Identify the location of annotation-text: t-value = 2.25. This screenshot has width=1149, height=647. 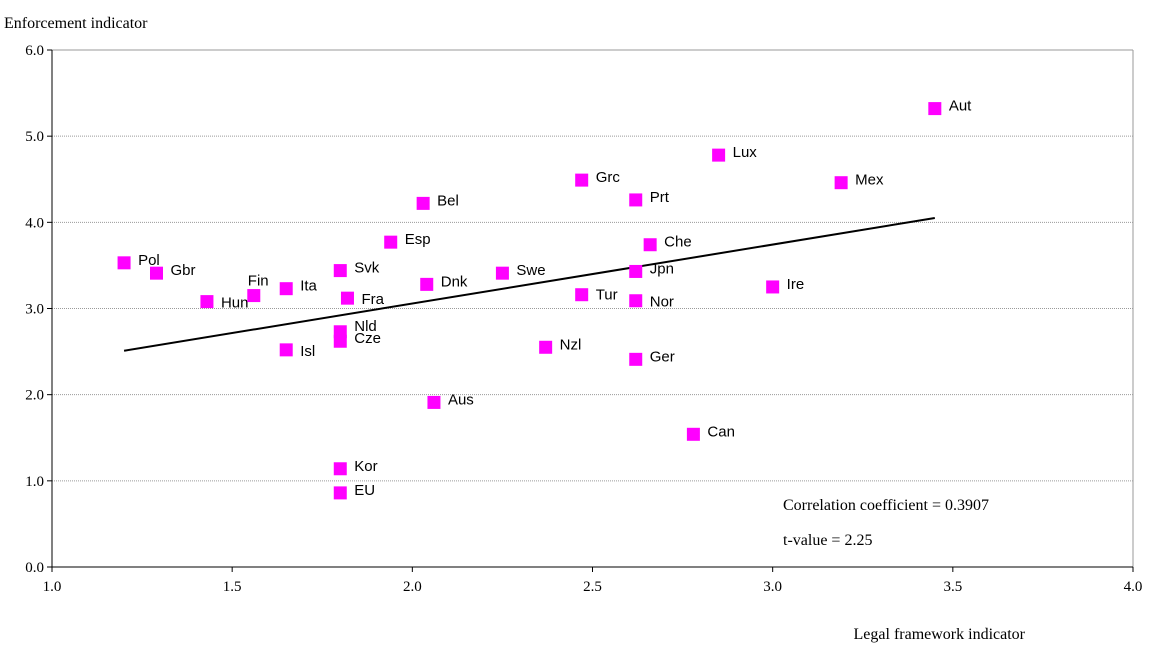
(827, 540).